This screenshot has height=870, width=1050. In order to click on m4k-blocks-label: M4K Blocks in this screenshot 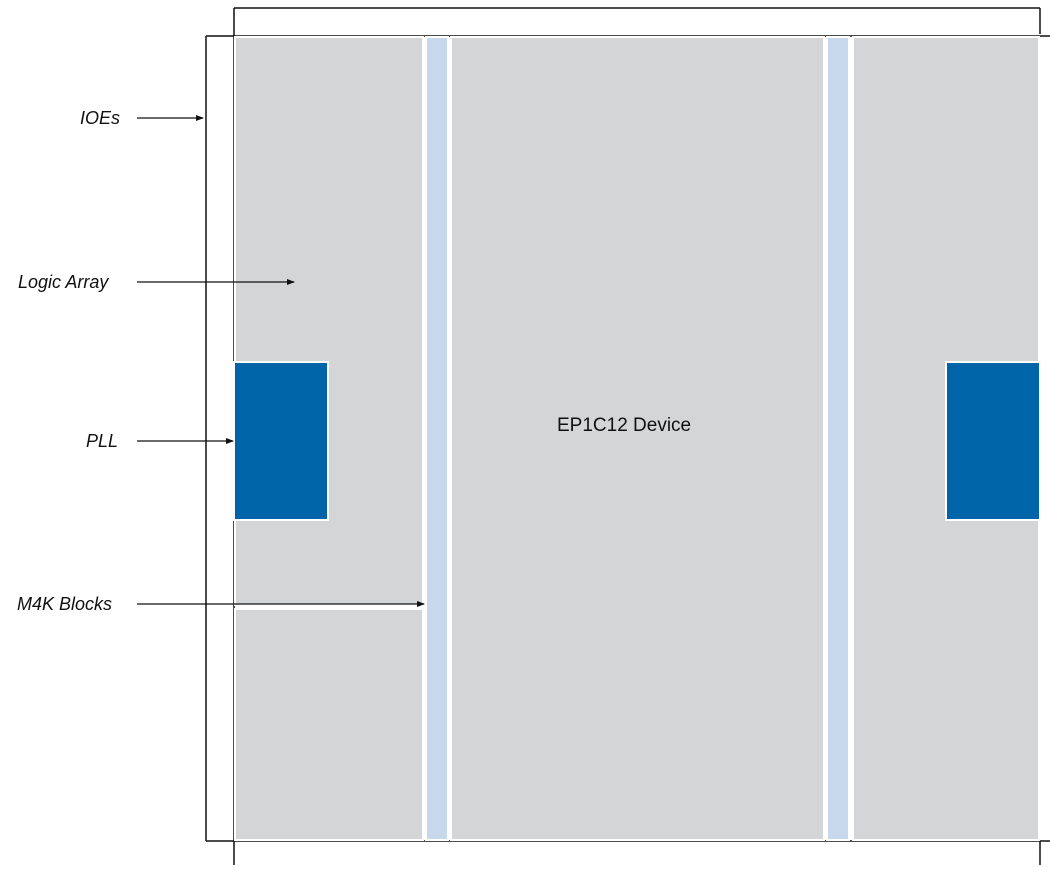, I will do `click(65, 604)`.